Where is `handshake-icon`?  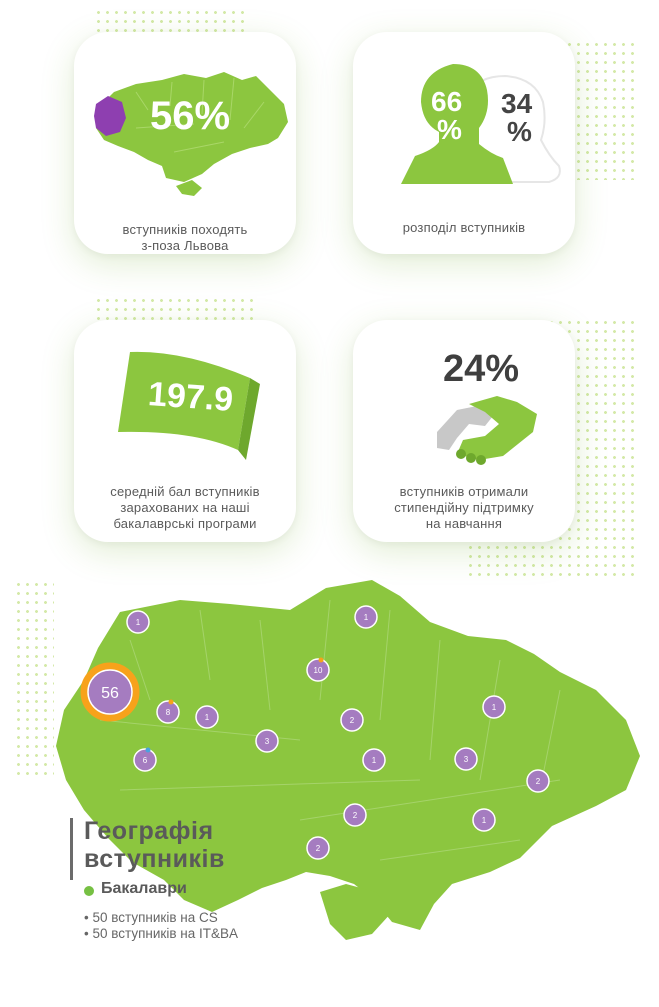 handshake-icon is located at coordinates (487, 430).